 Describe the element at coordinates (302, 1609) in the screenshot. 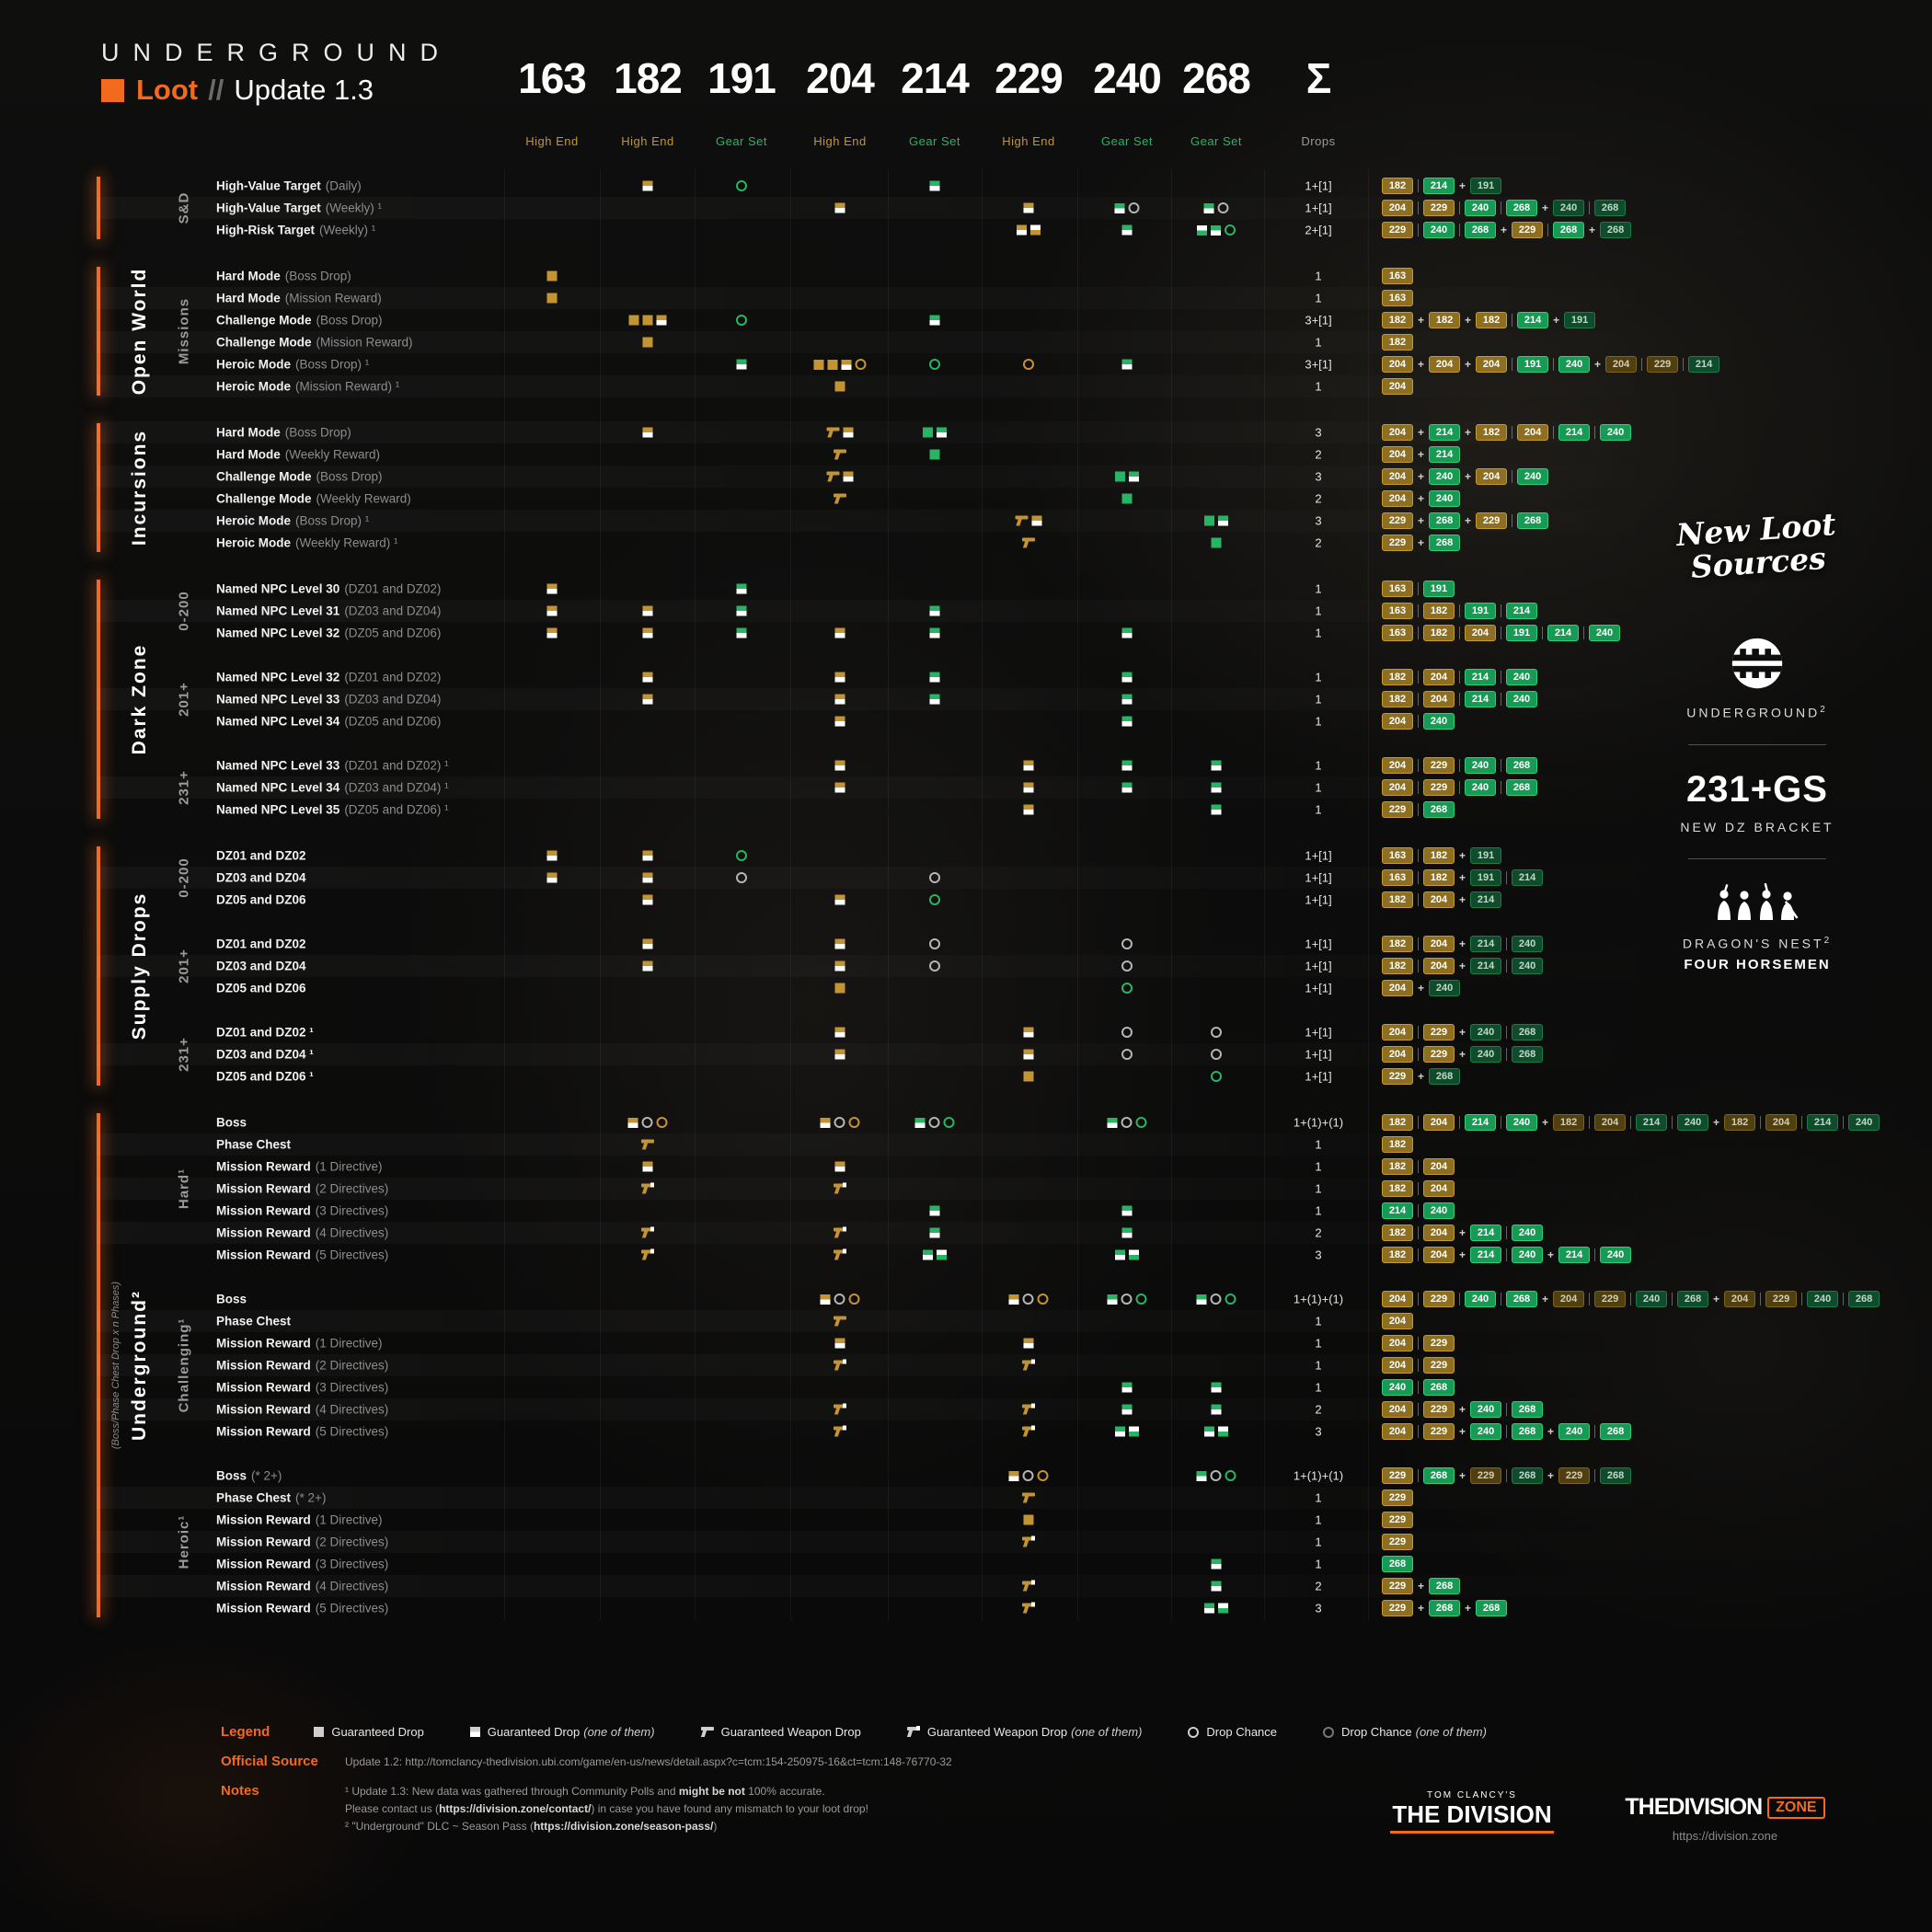

I see `row-label: Mission Reward (5 Directives)` at that location.